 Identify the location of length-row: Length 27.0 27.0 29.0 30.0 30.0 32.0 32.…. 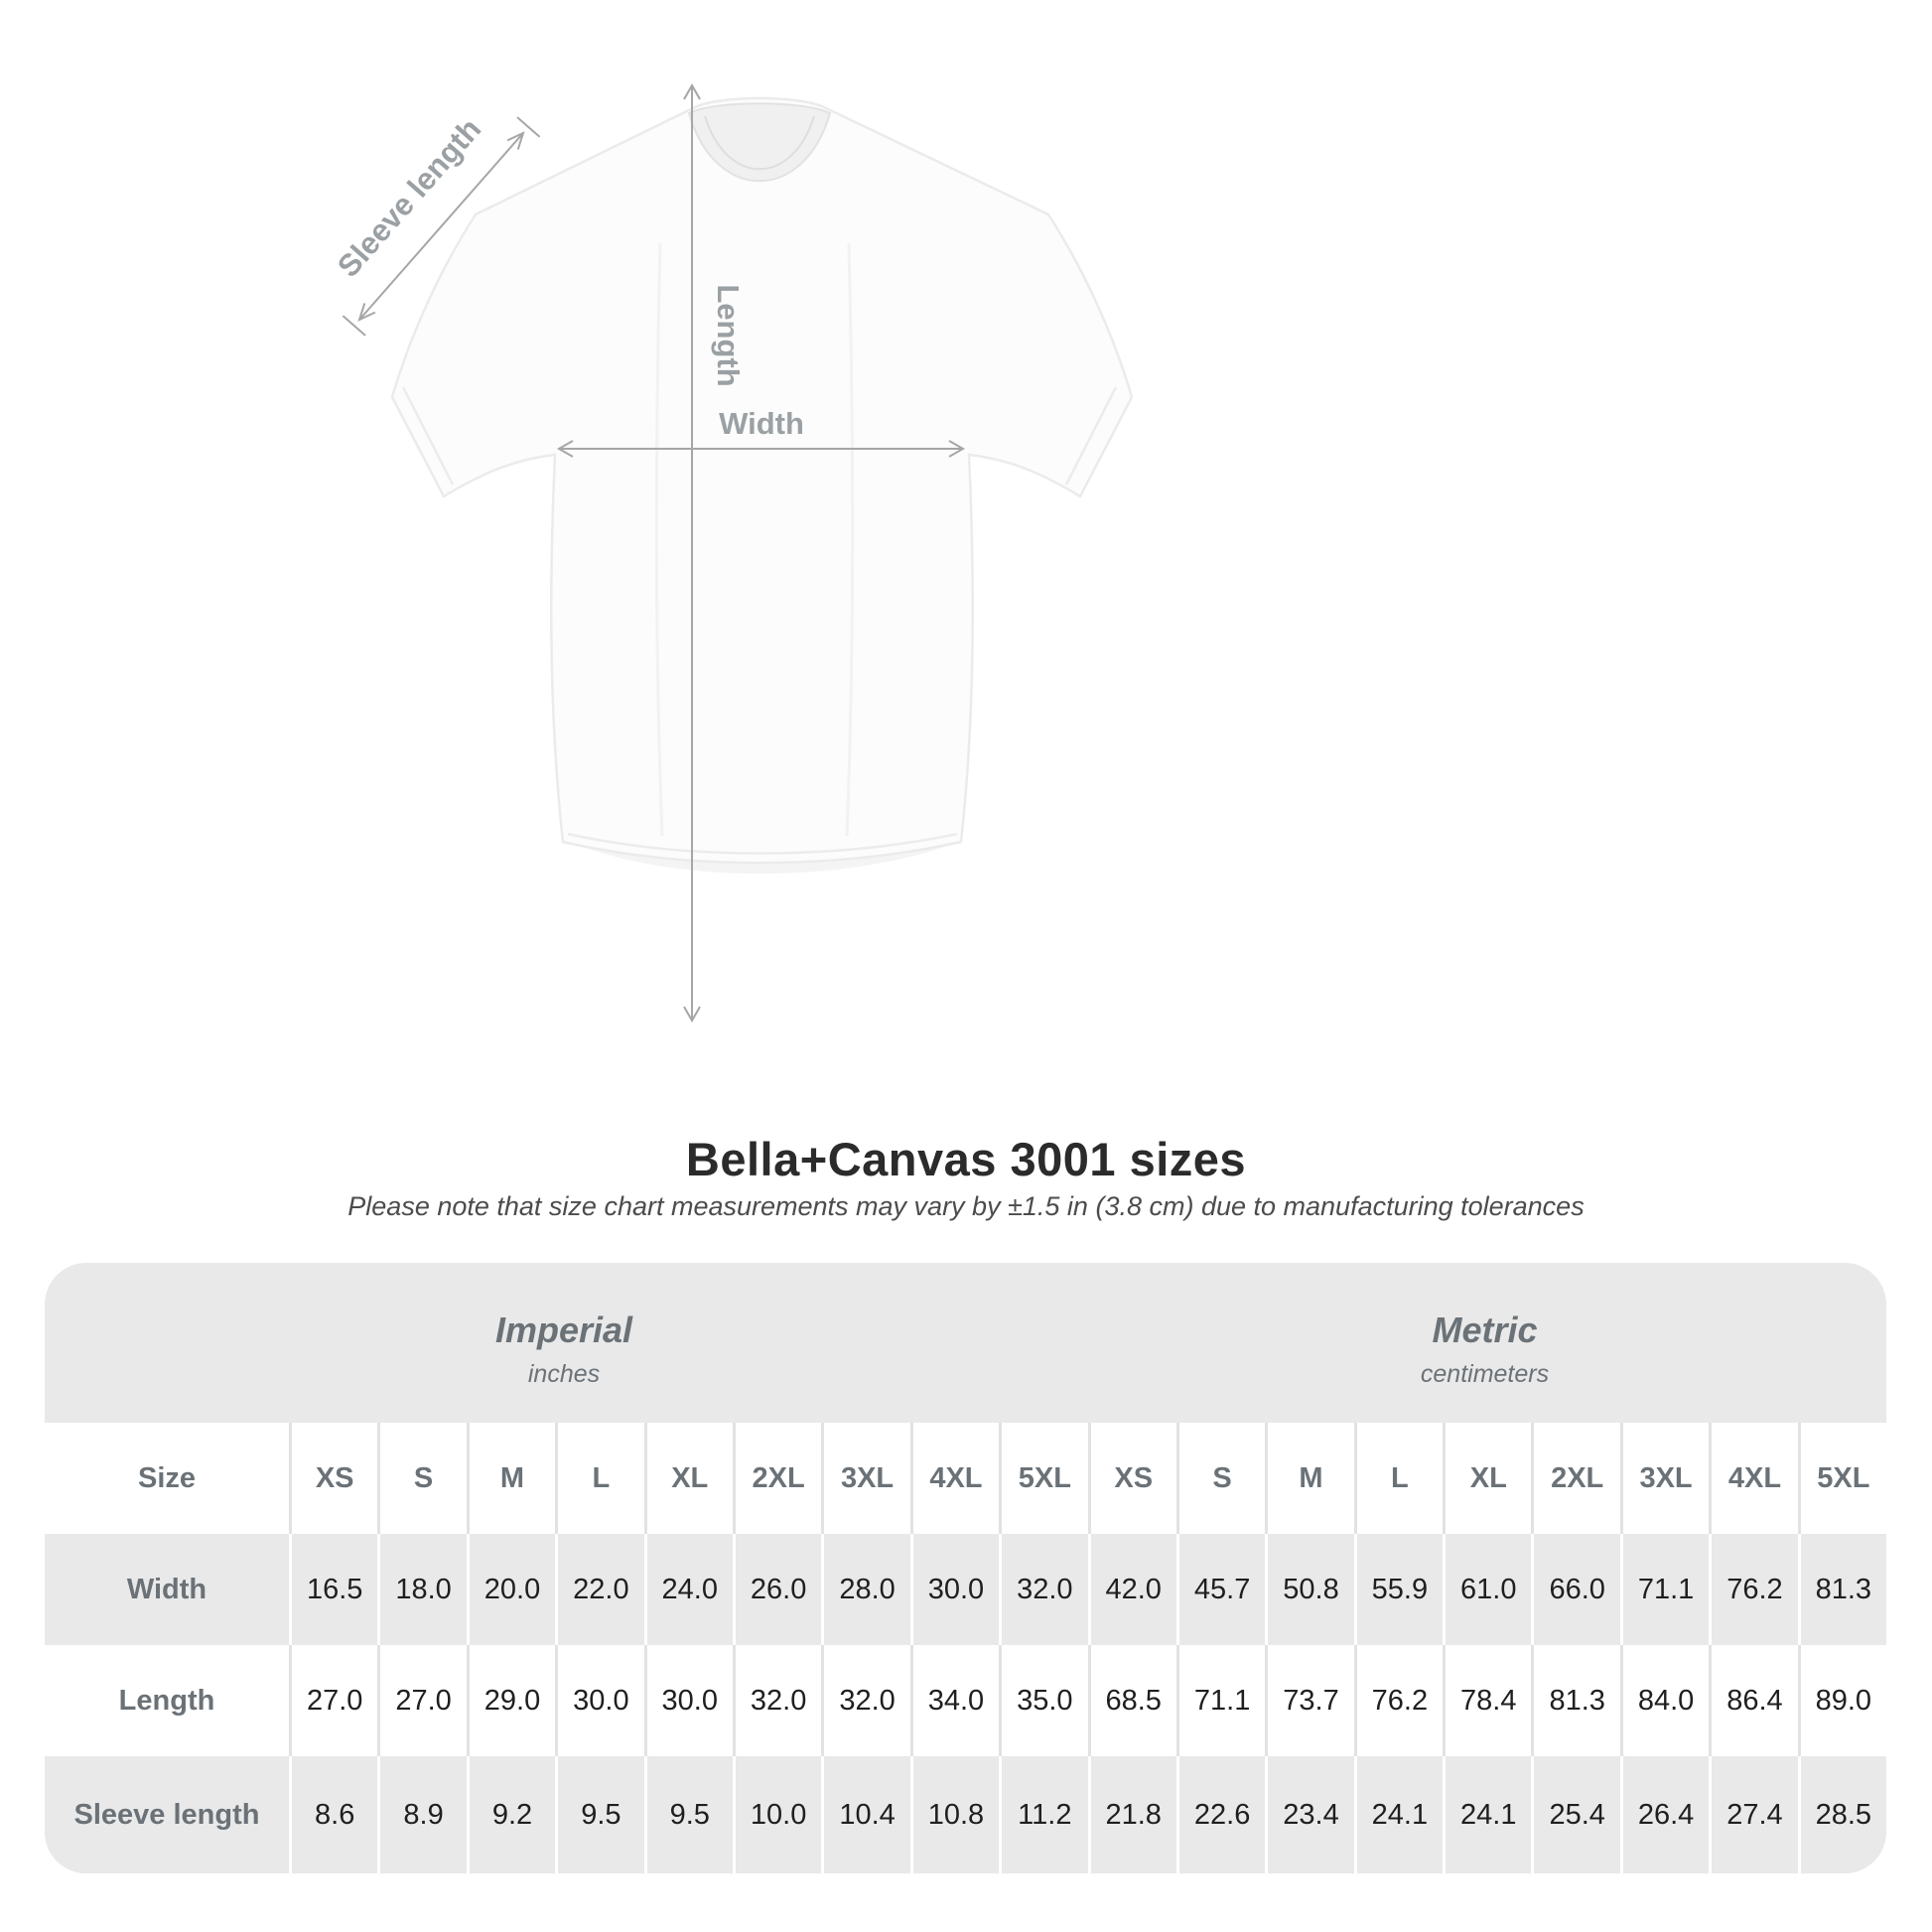
(966, 1701).